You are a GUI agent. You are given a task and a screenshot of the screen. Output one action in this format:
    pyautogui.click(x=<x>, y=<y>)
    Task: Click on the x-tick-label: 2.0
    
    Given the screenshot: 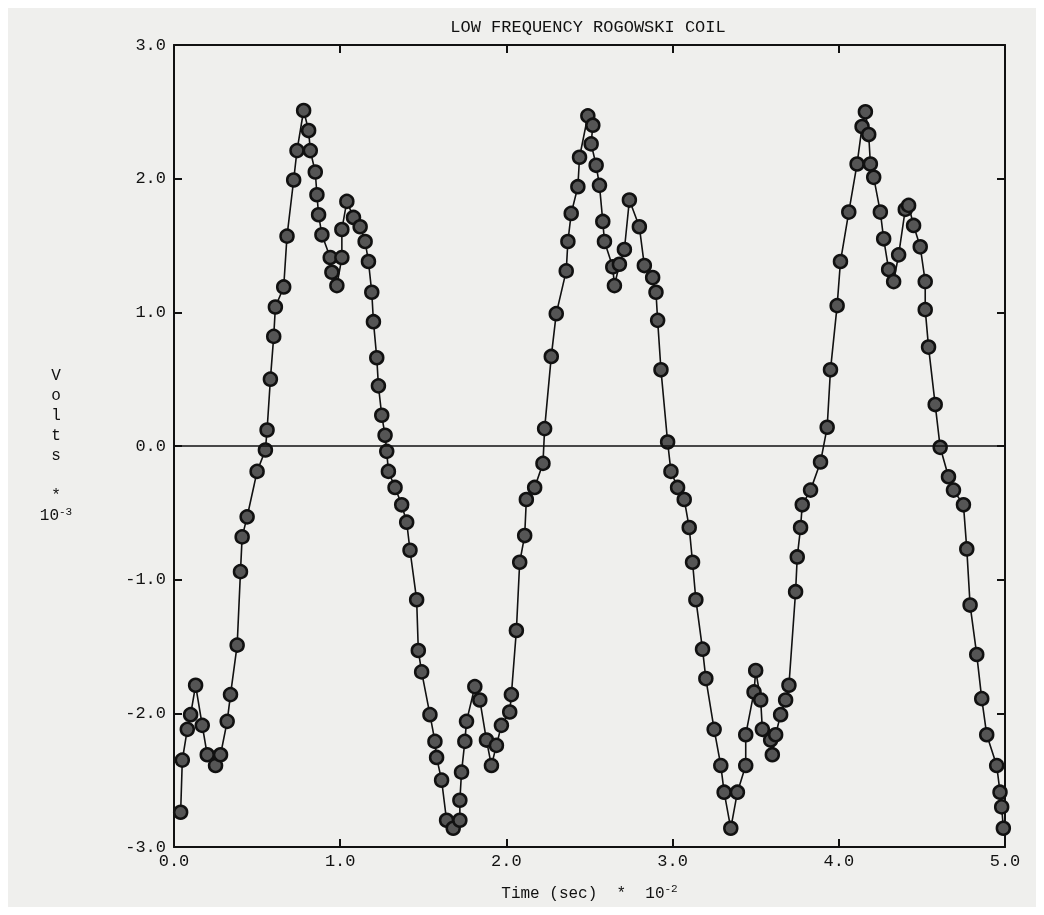 What is the action you would take?
    pyautogui.click(x=506, y=861)
    